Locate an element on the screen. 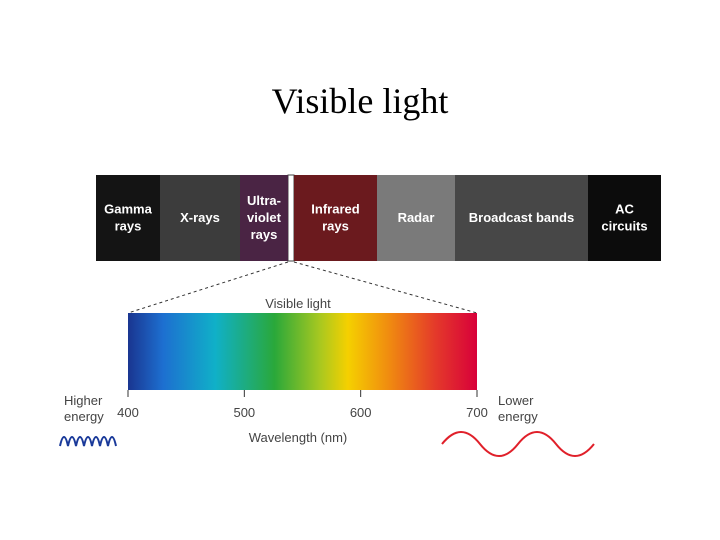 Image resolution: width=720 pixels, height=540 pixels. left-note: Higher energy is located at coordinates (84, 408).